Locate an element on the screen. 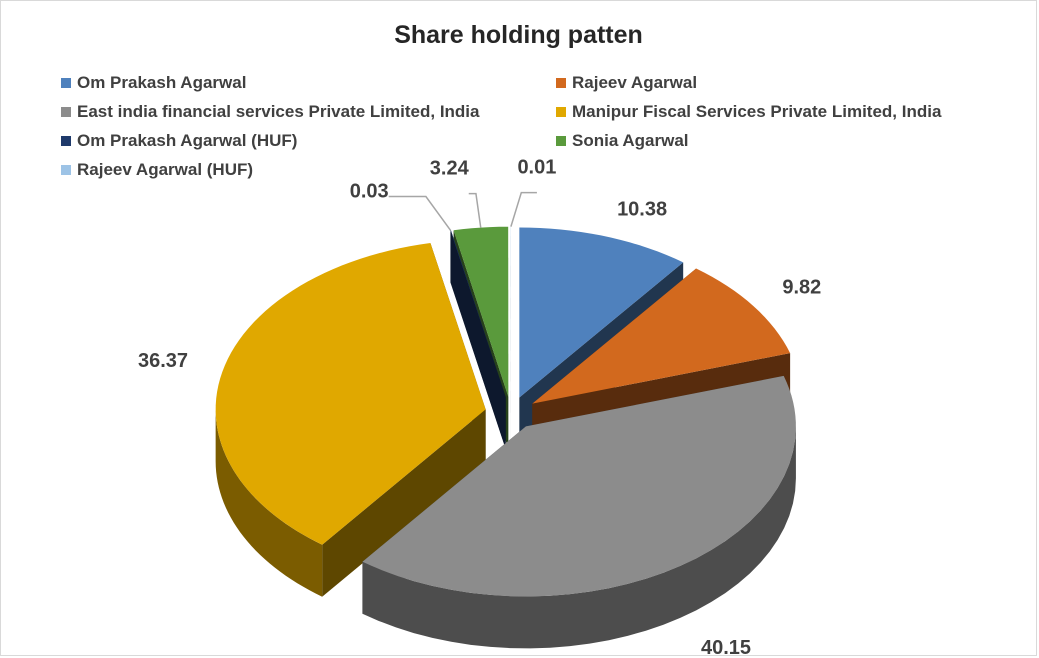 Image resolution: width=1039 pixels, height=658 pixels. data-label-sonia-agarwal: 3.24 is located at coordinates (450, 169).